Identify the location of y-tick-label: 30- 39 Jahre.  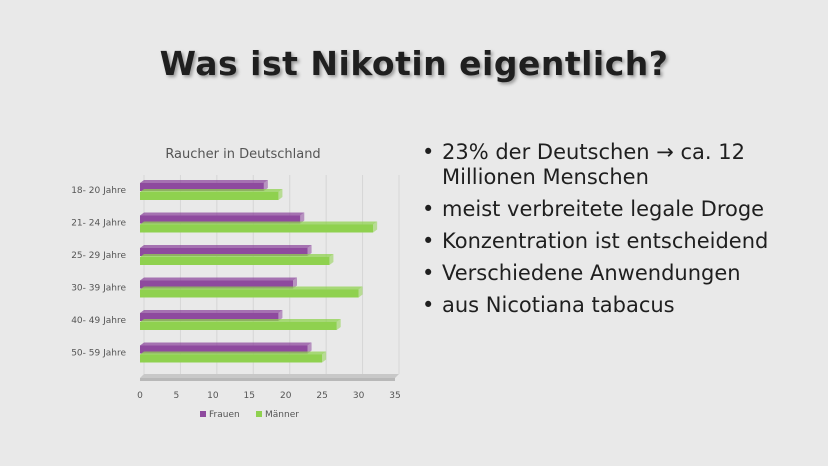
(98, 289).